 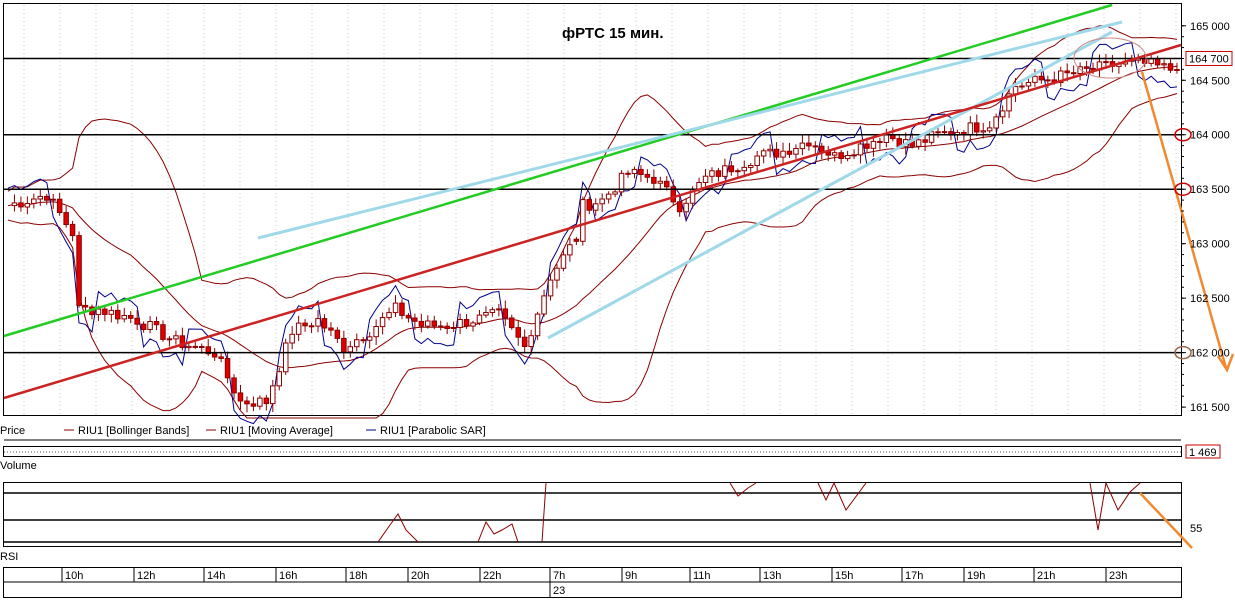 What do you see at coordinates (1210, 190) in the screenshot?
I see `price-tick-label: 163 500` at bounding box center [1210, 190].